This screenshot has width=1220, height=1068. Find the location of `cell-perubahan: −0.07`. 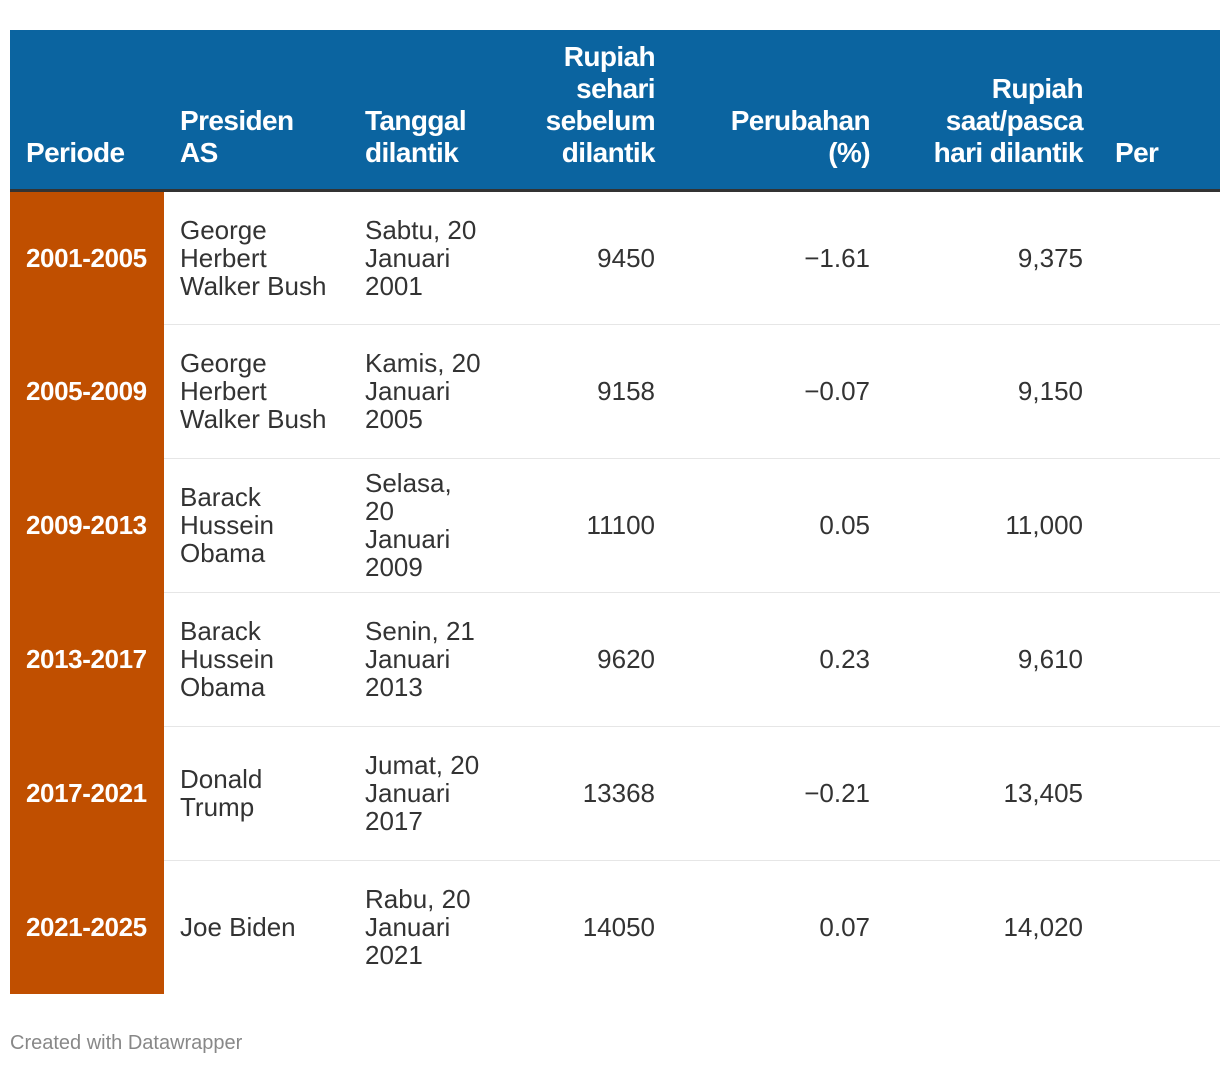

cell-perubahan: −0.07 is located at coordinates (778, 391).